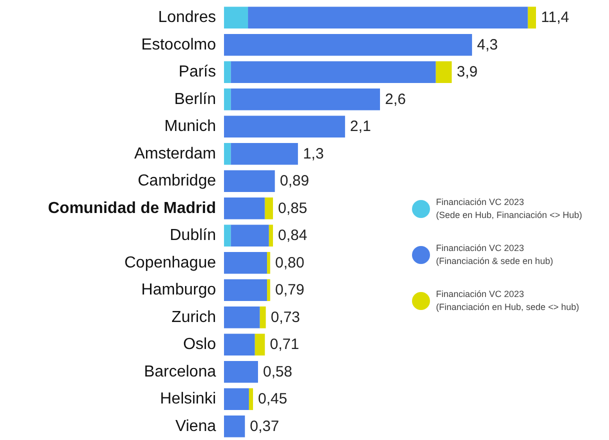 The image size is (609, 440). What do you see at coordinates (199, 345) in the screenshot?
I see `y-tick-label: Oslo` at bounding box center [199, 345].